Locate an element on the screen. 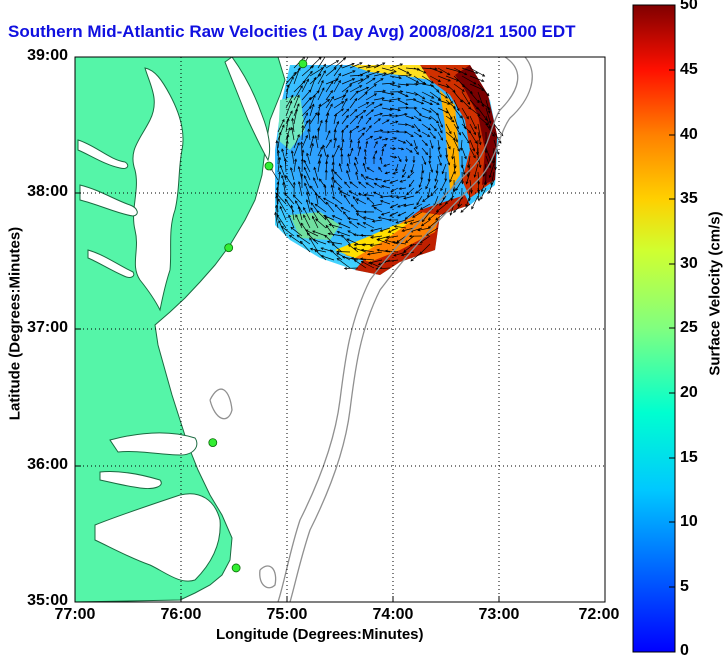  colorbar-tick-label: 0 is located at coordinates (700, 651).